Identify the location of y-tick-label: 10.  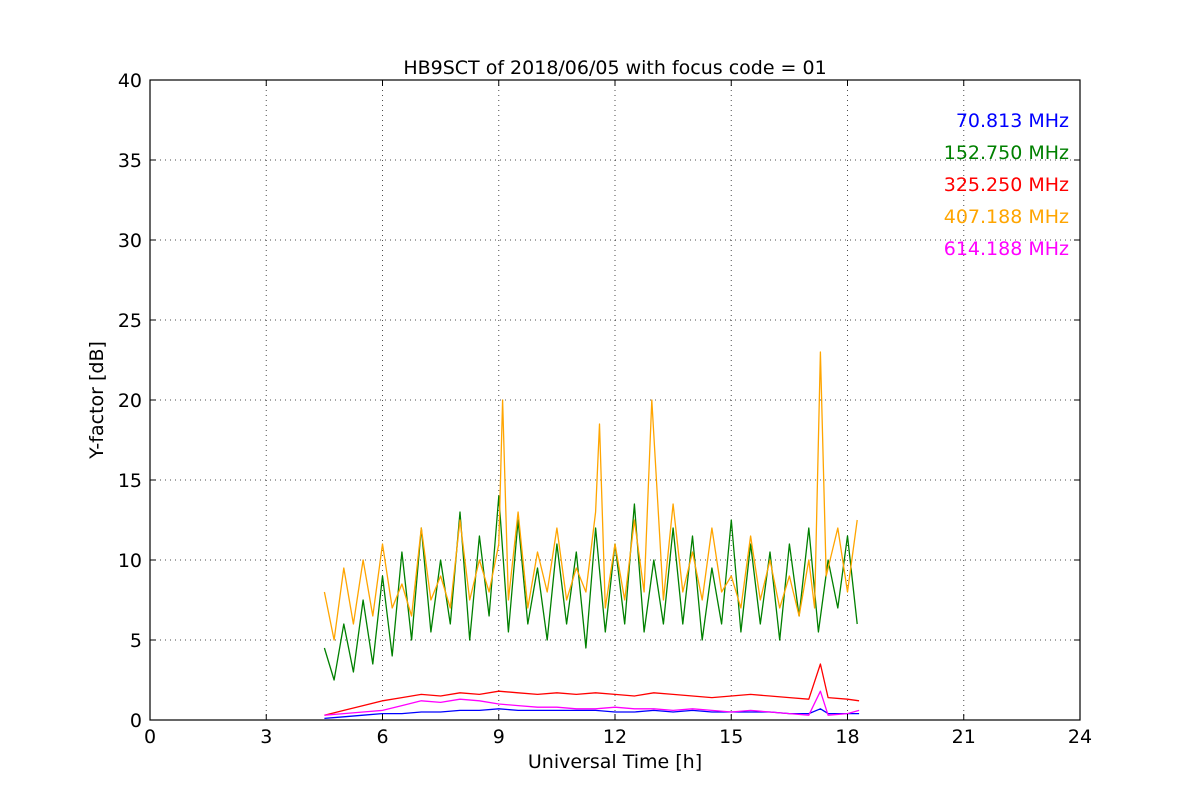
(130, 561).